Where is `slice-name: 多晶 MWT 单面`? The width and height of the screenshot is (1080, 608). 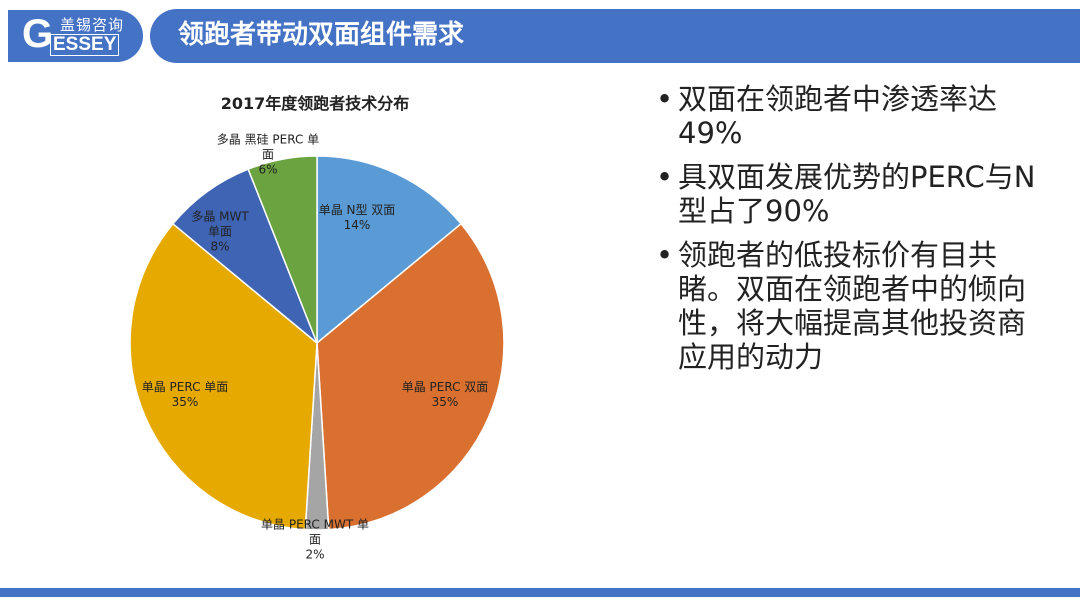
slice-name: 多晶 MWT 单面 is located at coordinates (220, 224).